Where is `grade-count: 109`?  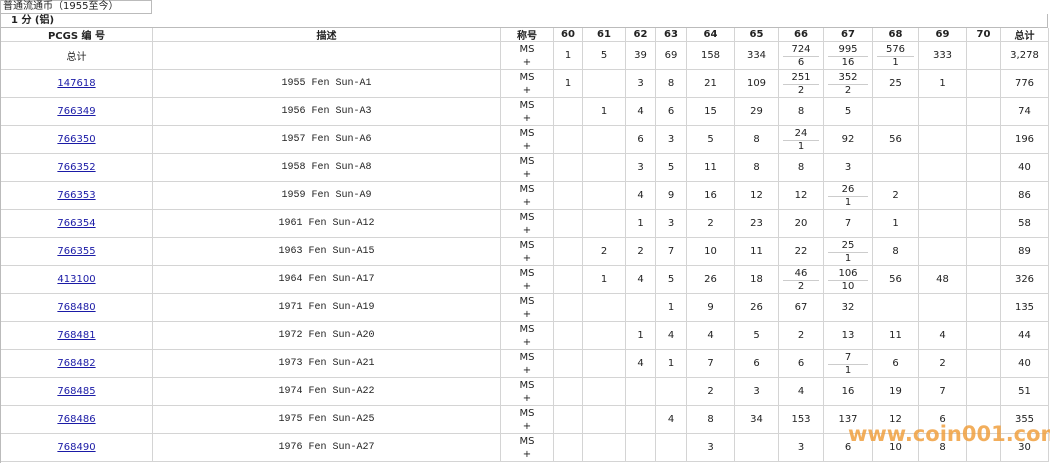
grade-count: 109 is located at coordinates (756, 83).